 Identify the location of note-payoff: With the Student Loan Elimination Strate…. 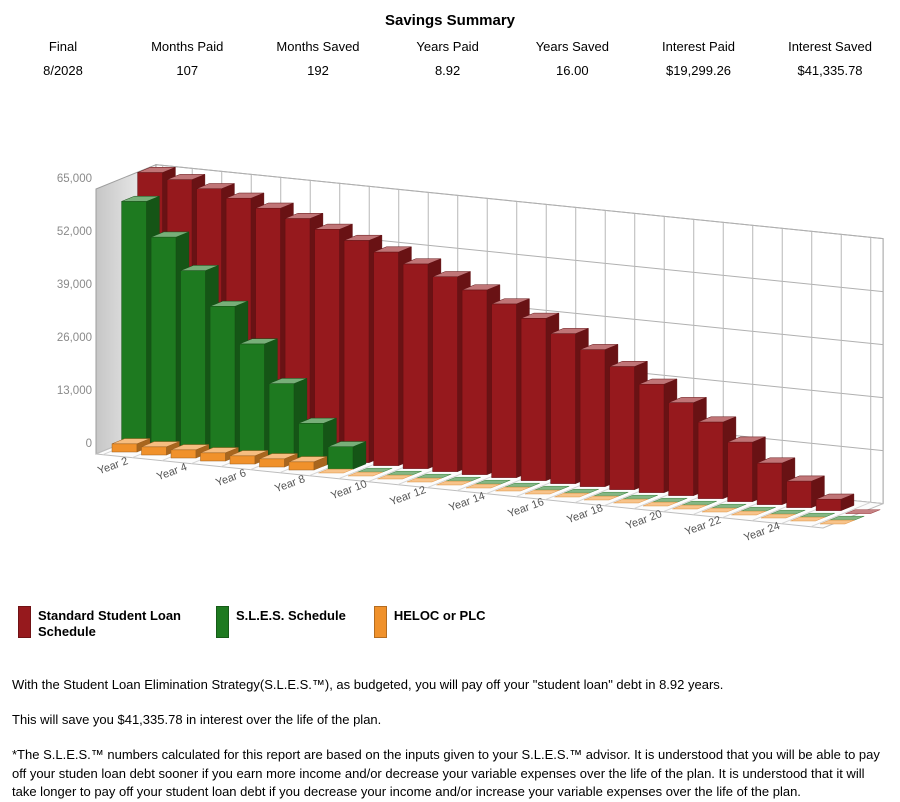
(368, 684).